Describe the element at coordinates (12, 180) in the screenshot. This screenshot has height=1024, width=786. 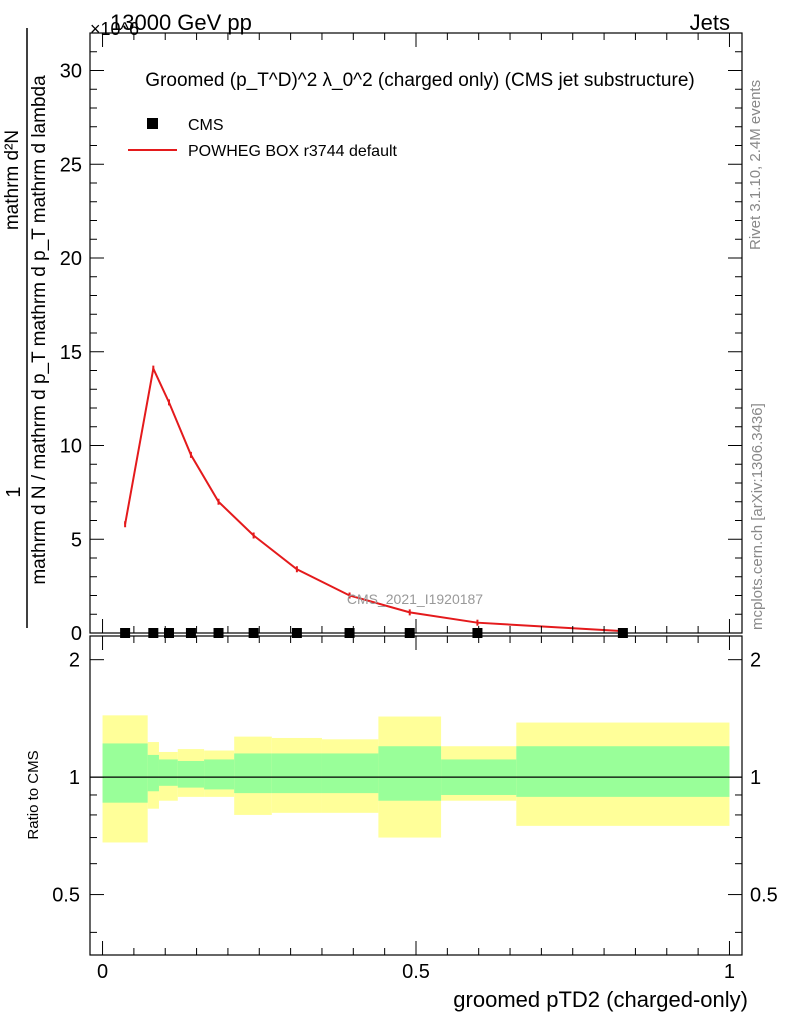
I see `y-axis-label-top: mathrm d²N` at that location.